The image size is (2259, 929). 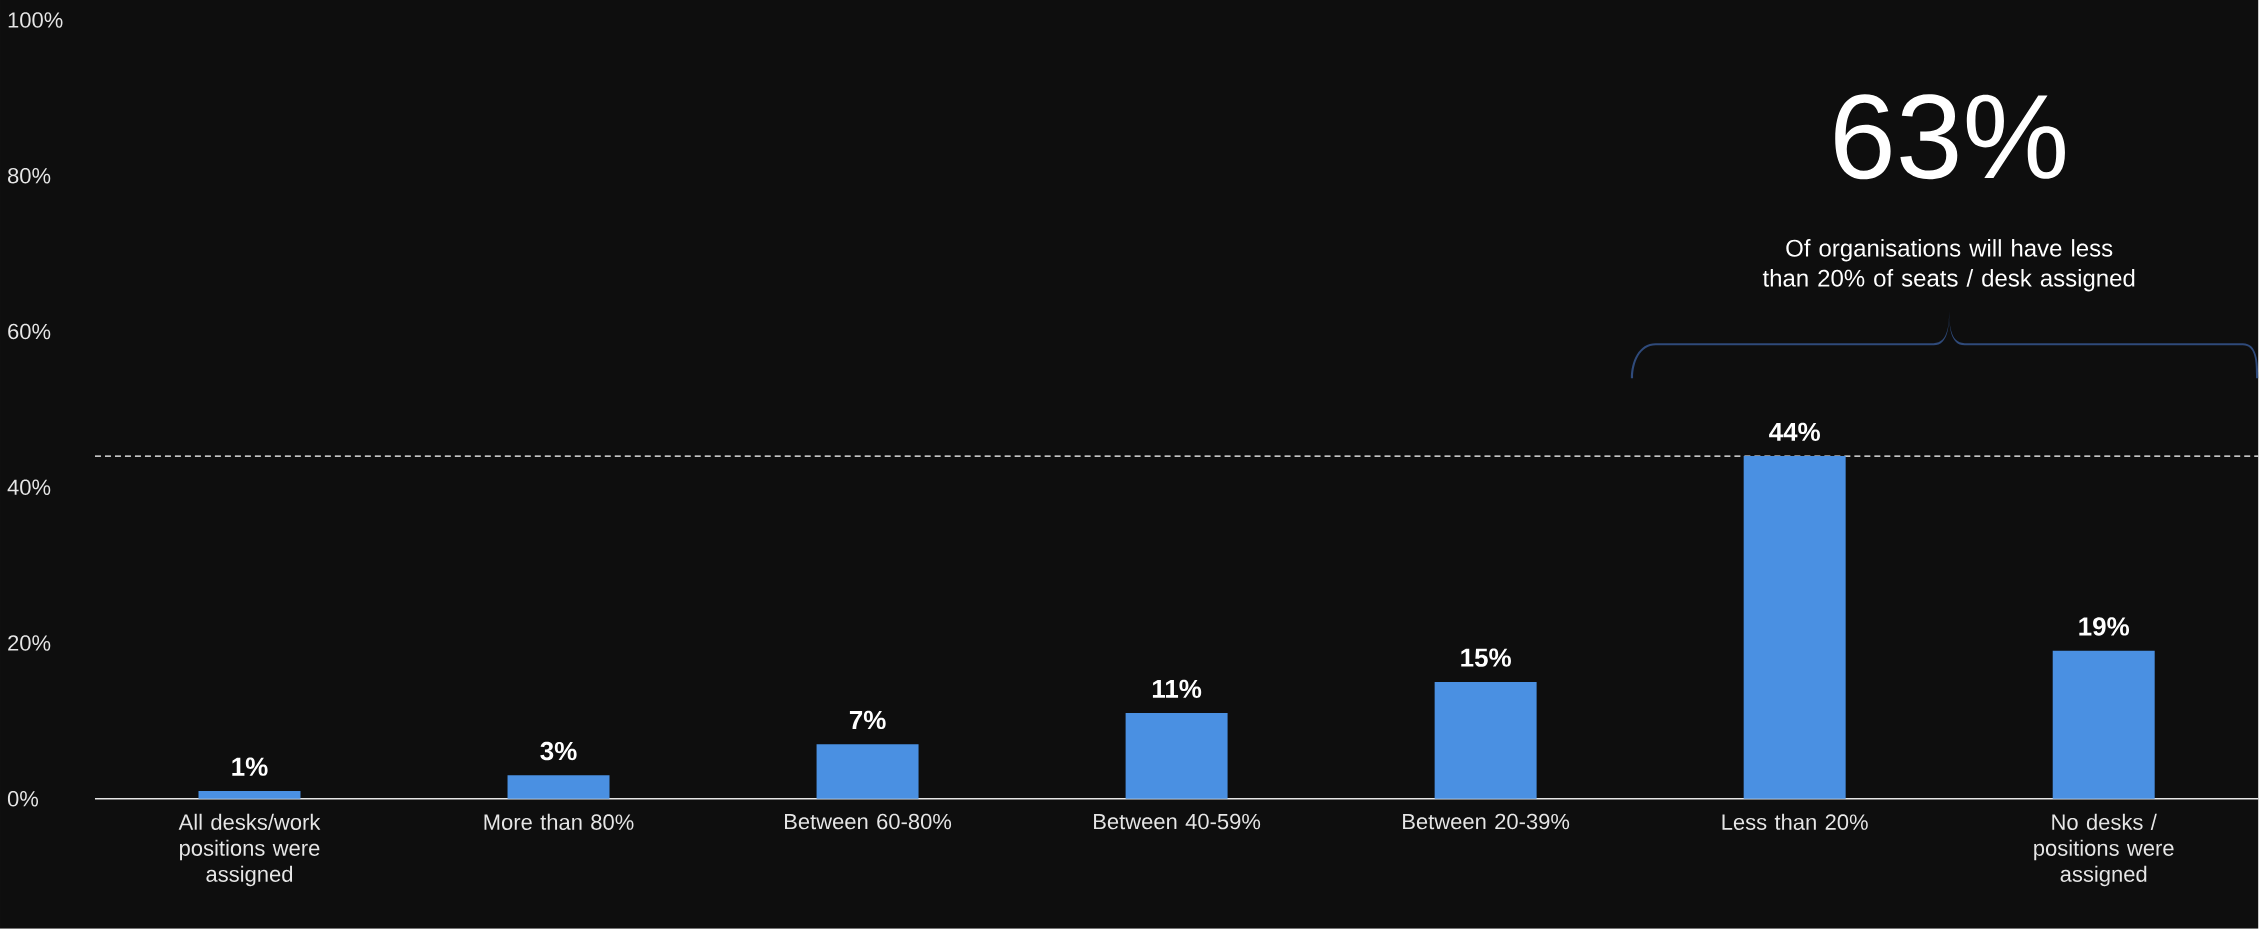 I want to click on y-tick-label: 80%, so click(x=29, y=176).